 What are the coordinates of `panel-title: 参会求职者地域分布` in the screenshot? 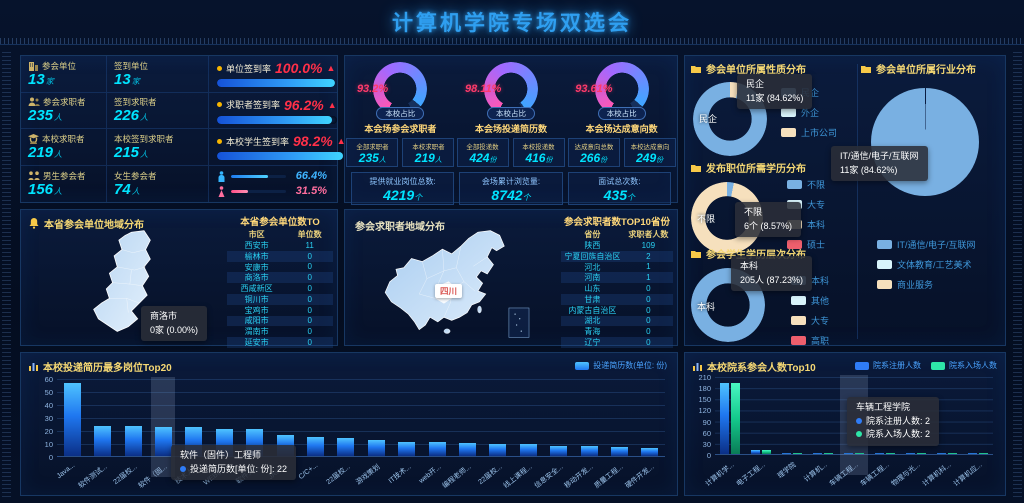 It's located at (400, 225).